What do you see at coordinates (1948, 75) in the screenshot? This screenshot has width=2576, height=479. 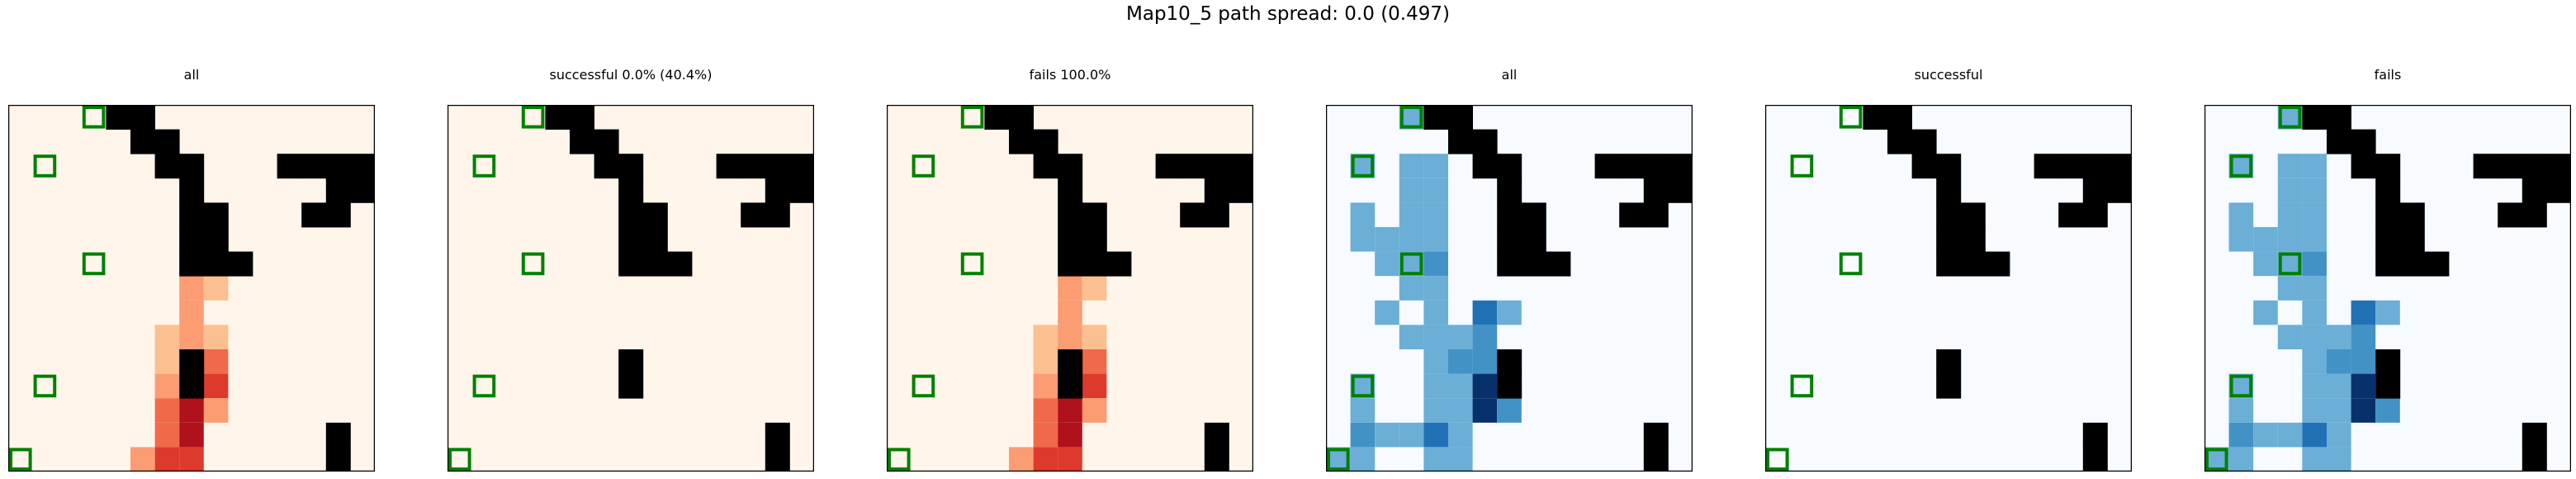 I see `panel-title-5: successful` at bounding box center [1948, 75].